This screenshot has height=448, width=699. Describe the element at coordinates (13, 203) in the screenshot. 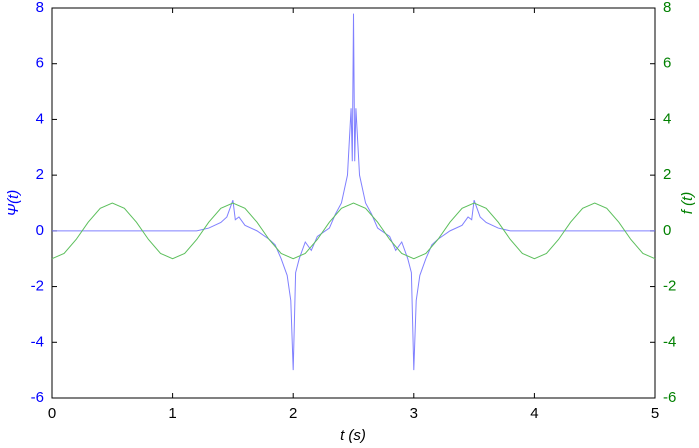

I see `y-axis-label: Ψ(t)` at that location.